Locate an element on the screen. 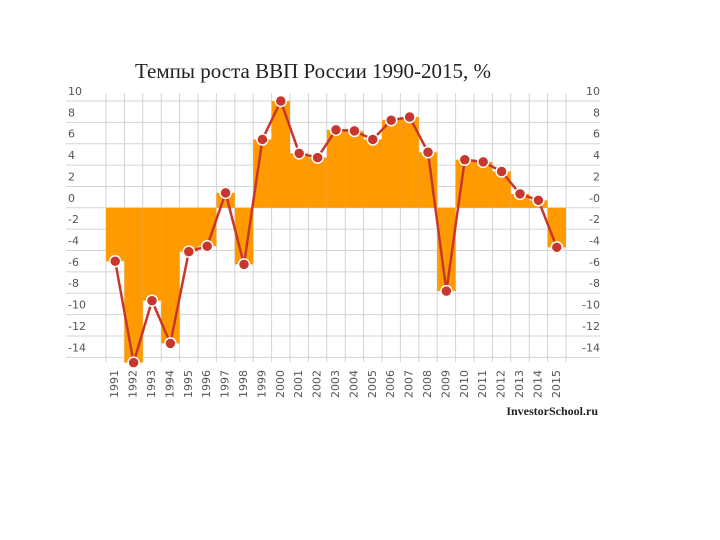 Image resolution: width=720 pixels, height=540 pixels. y-tick-label: 0 is located at coordinates (71, 198).